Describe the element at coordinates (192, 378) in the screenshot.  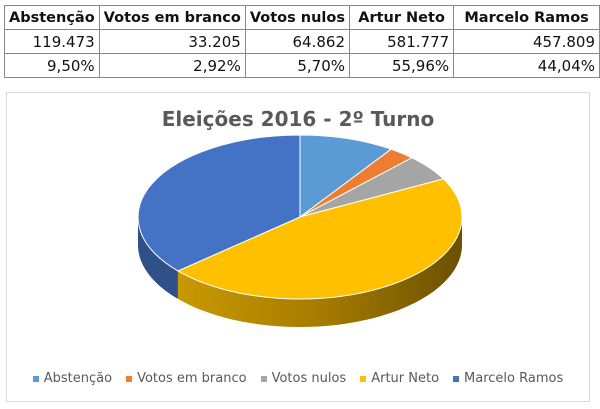
I see `legend-label: Votos em branco` at that location.